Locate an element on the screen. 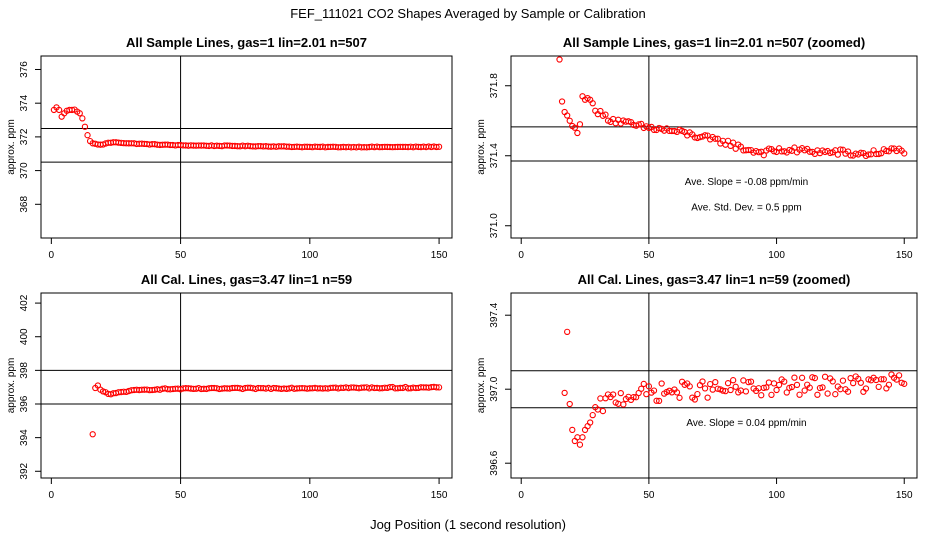 This screenshot has width=936, height=540. y-tick-label: 372 is located at coordinates (24, 136).